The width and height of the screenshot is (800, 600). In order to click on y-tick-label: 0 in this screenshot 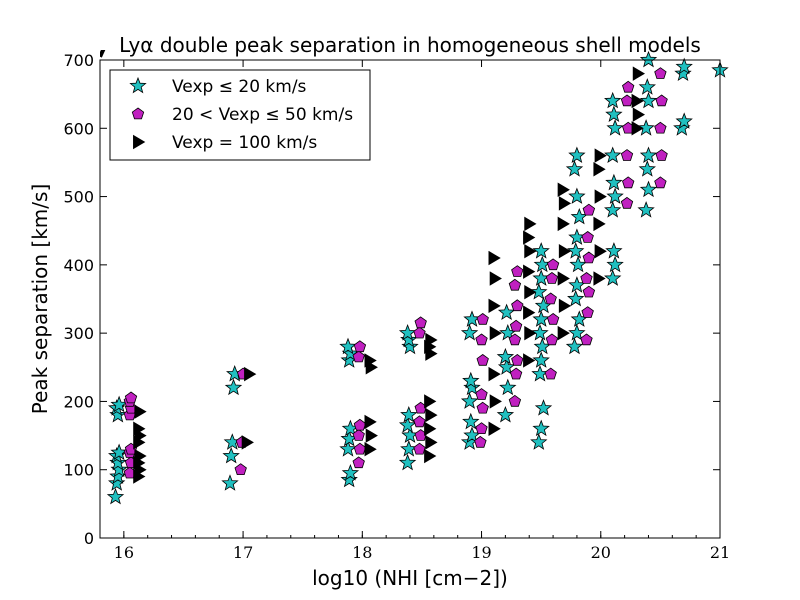, I will do `click(89, 538)`.